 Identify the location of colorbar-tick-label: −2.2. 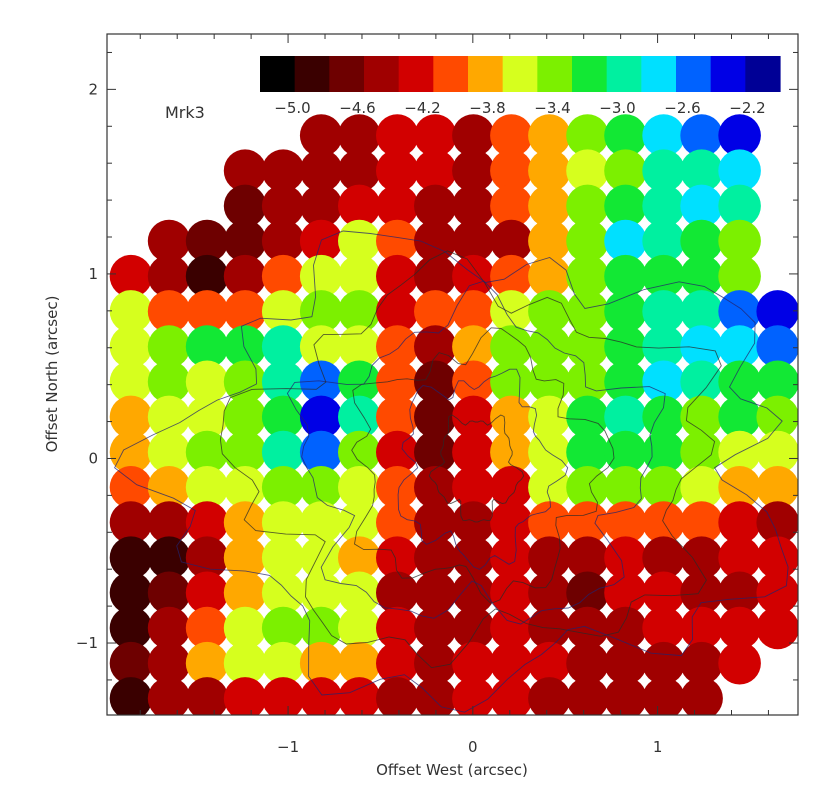
(747, 108).